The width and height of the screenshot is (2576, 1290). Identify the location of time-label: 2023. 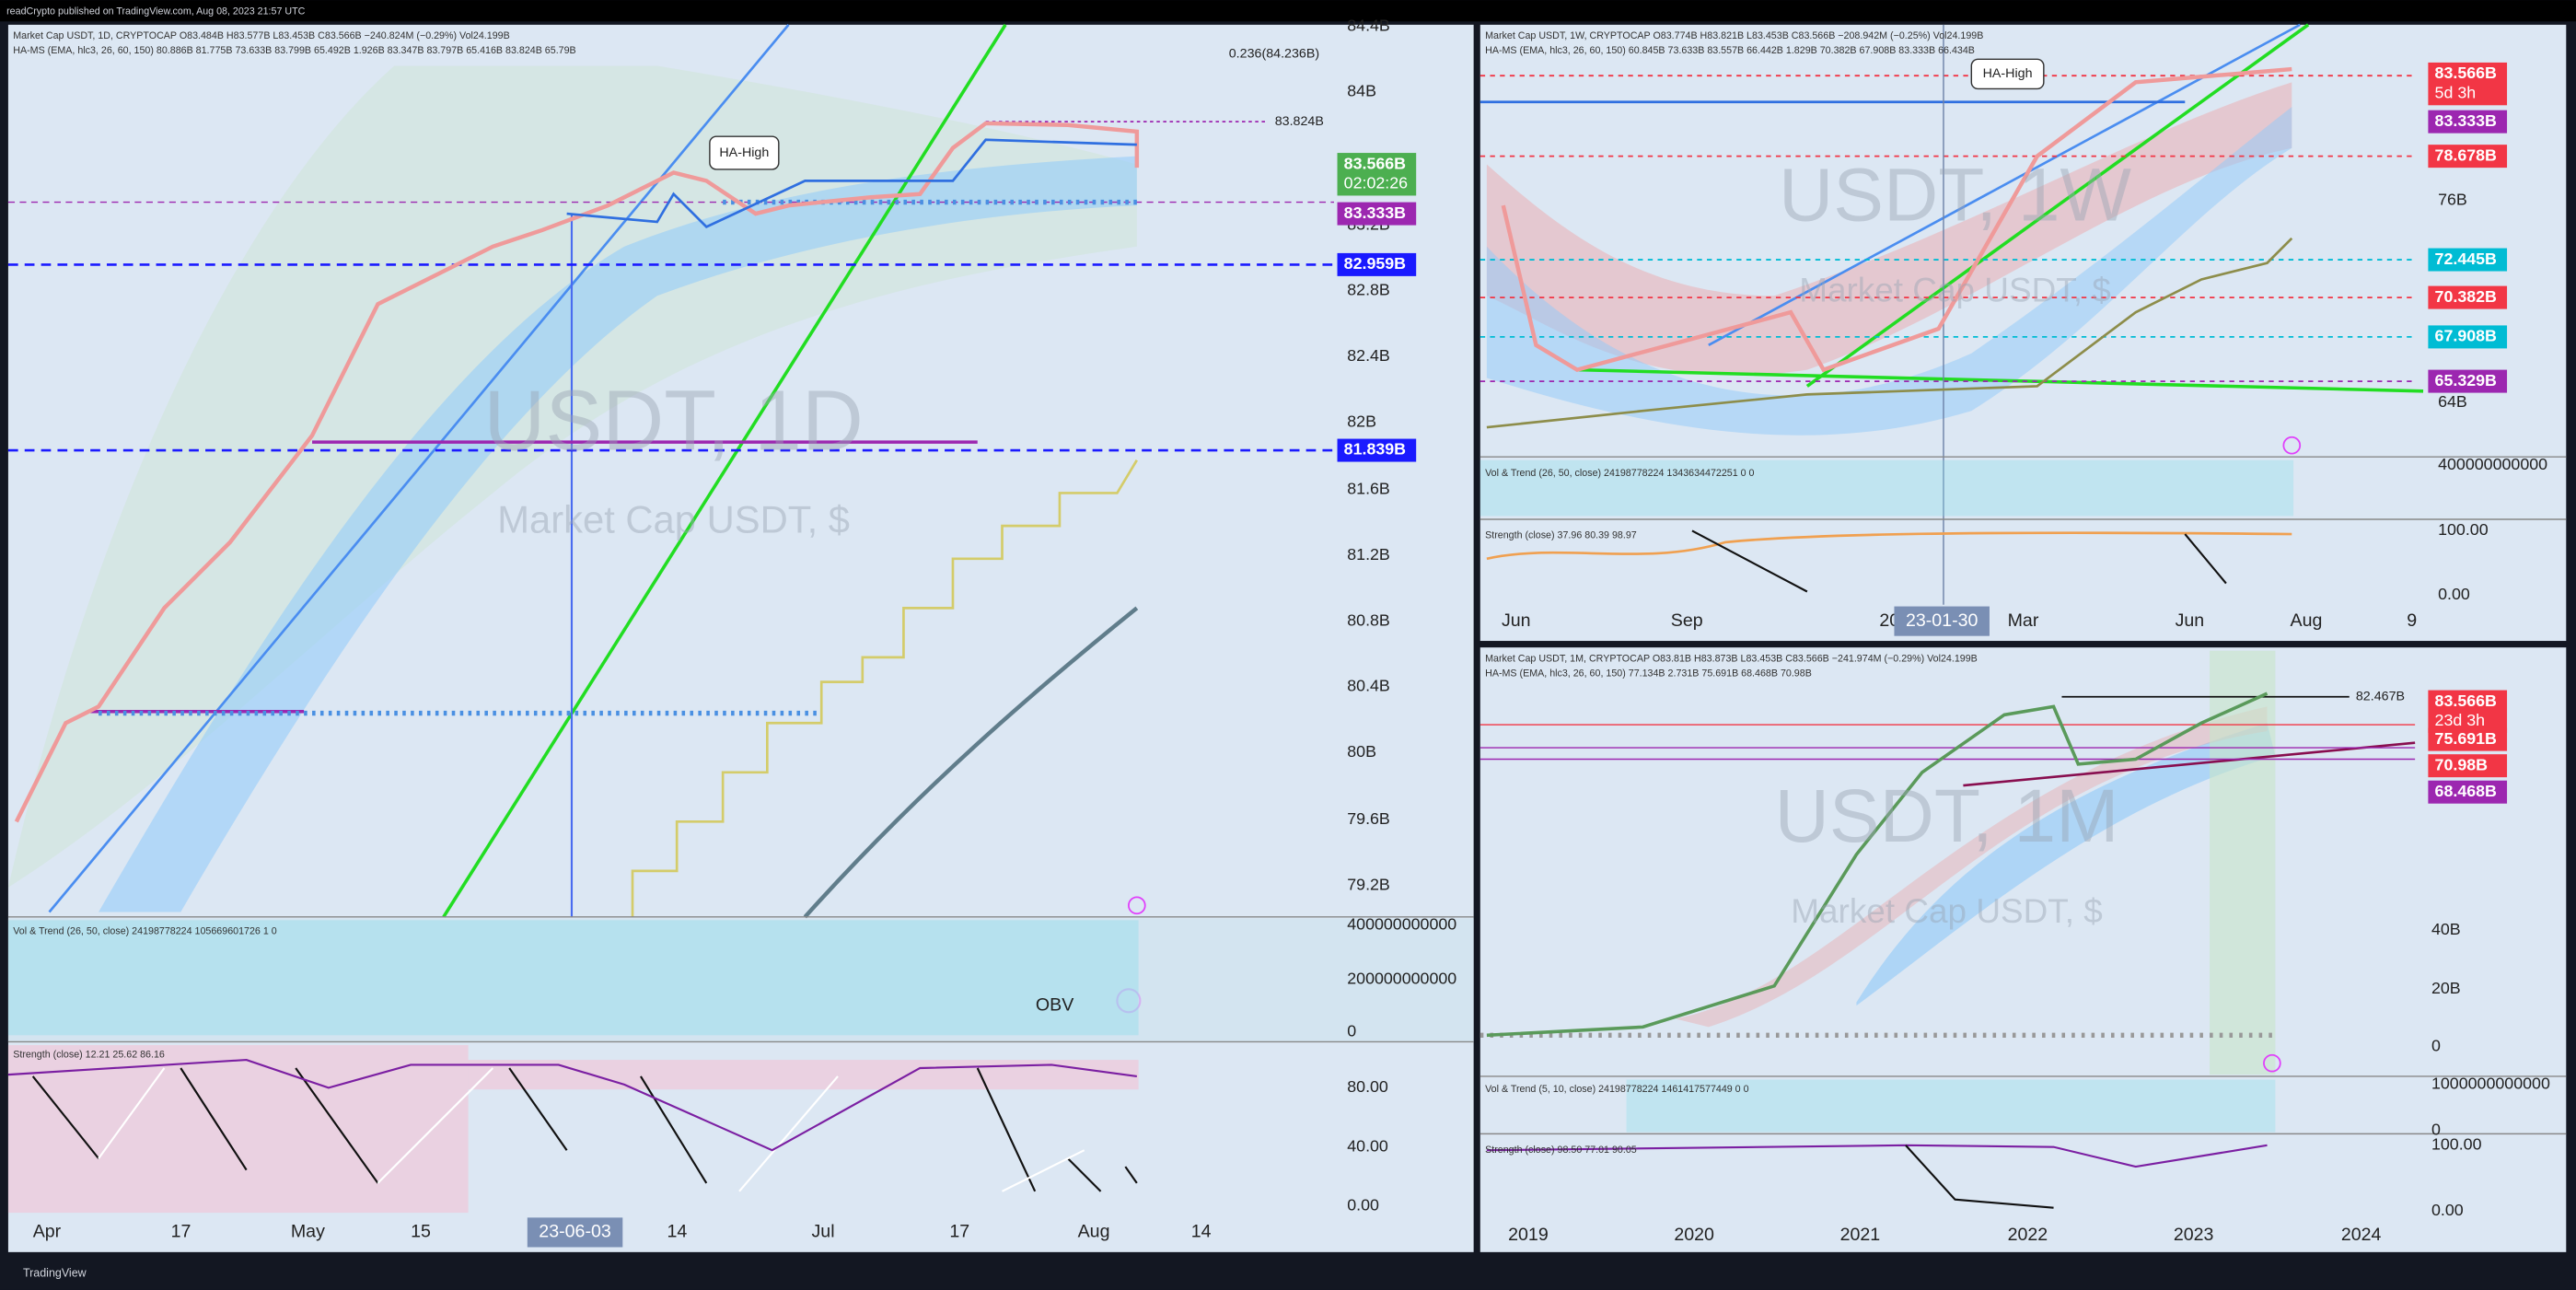
(2194, 1235).